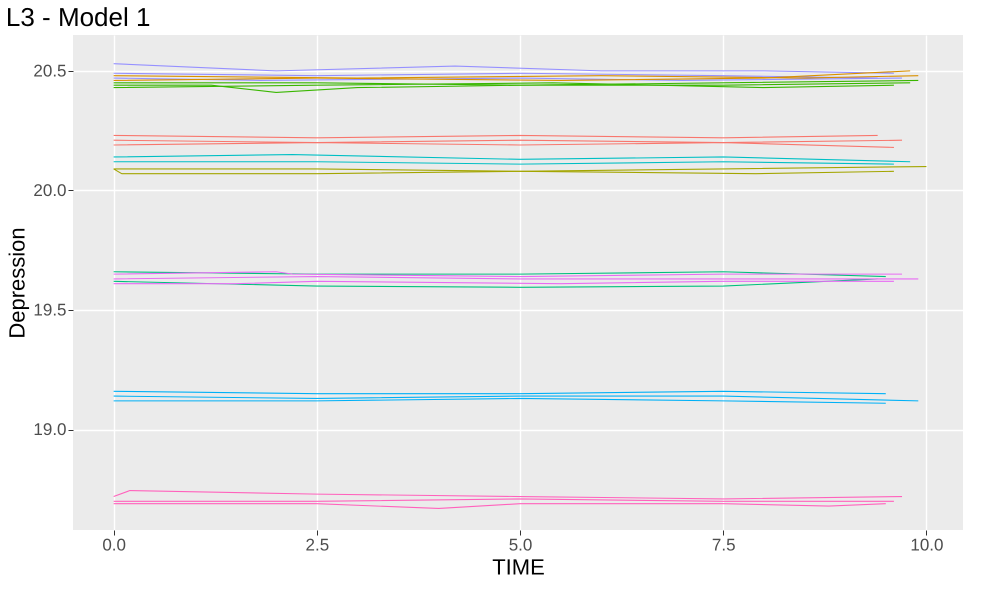 The height and width of the screenshot is (594, 987). Describe the element at coordinates (49, 70) in the screenshot. I see `y-tick-label: 20.5` at that location.